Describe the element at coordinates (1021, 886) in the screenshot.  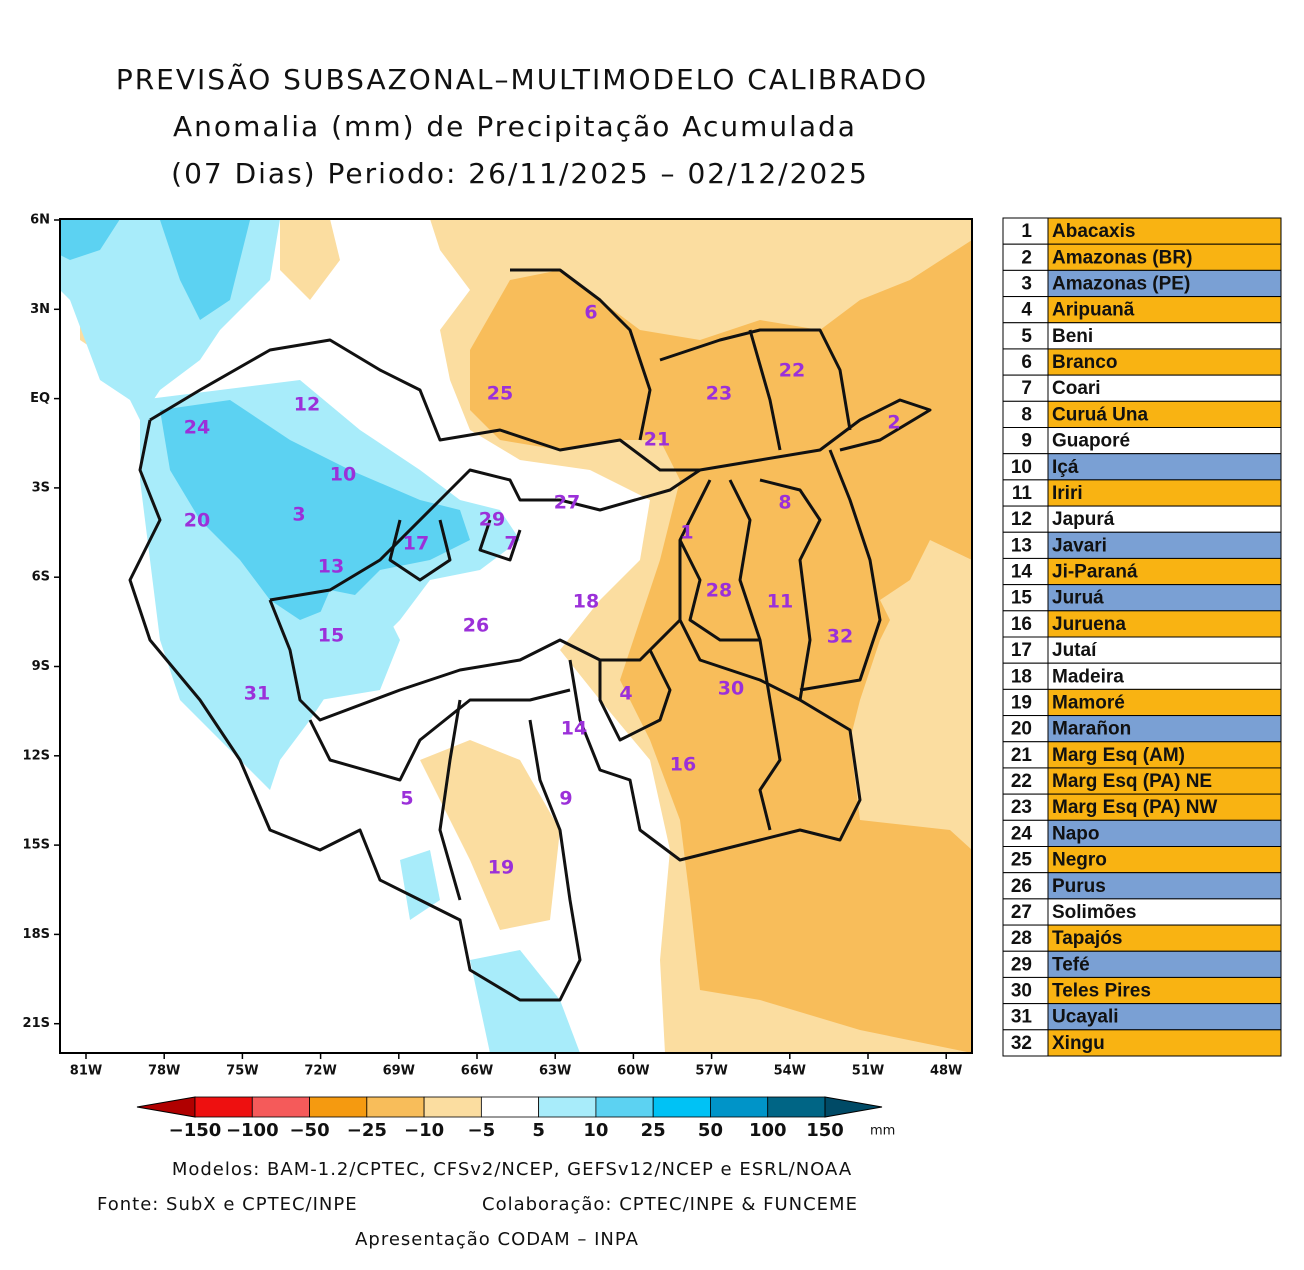
I see `table-number: 26` at that location.